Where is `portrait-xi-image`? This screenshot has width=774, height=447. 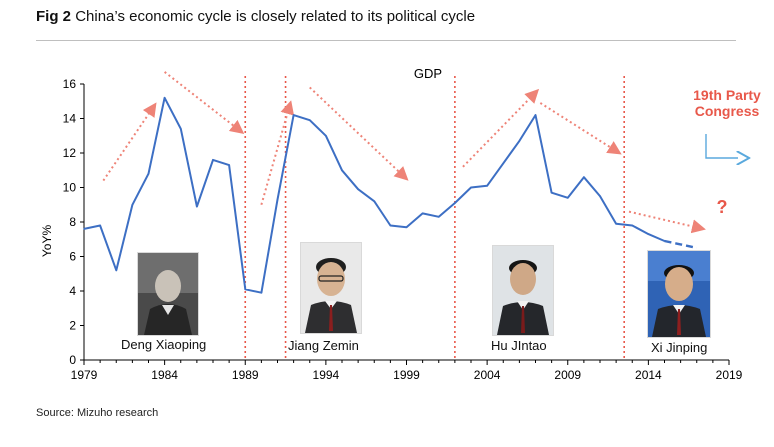
portrait-xi-image is located at coordinates (679, 294).